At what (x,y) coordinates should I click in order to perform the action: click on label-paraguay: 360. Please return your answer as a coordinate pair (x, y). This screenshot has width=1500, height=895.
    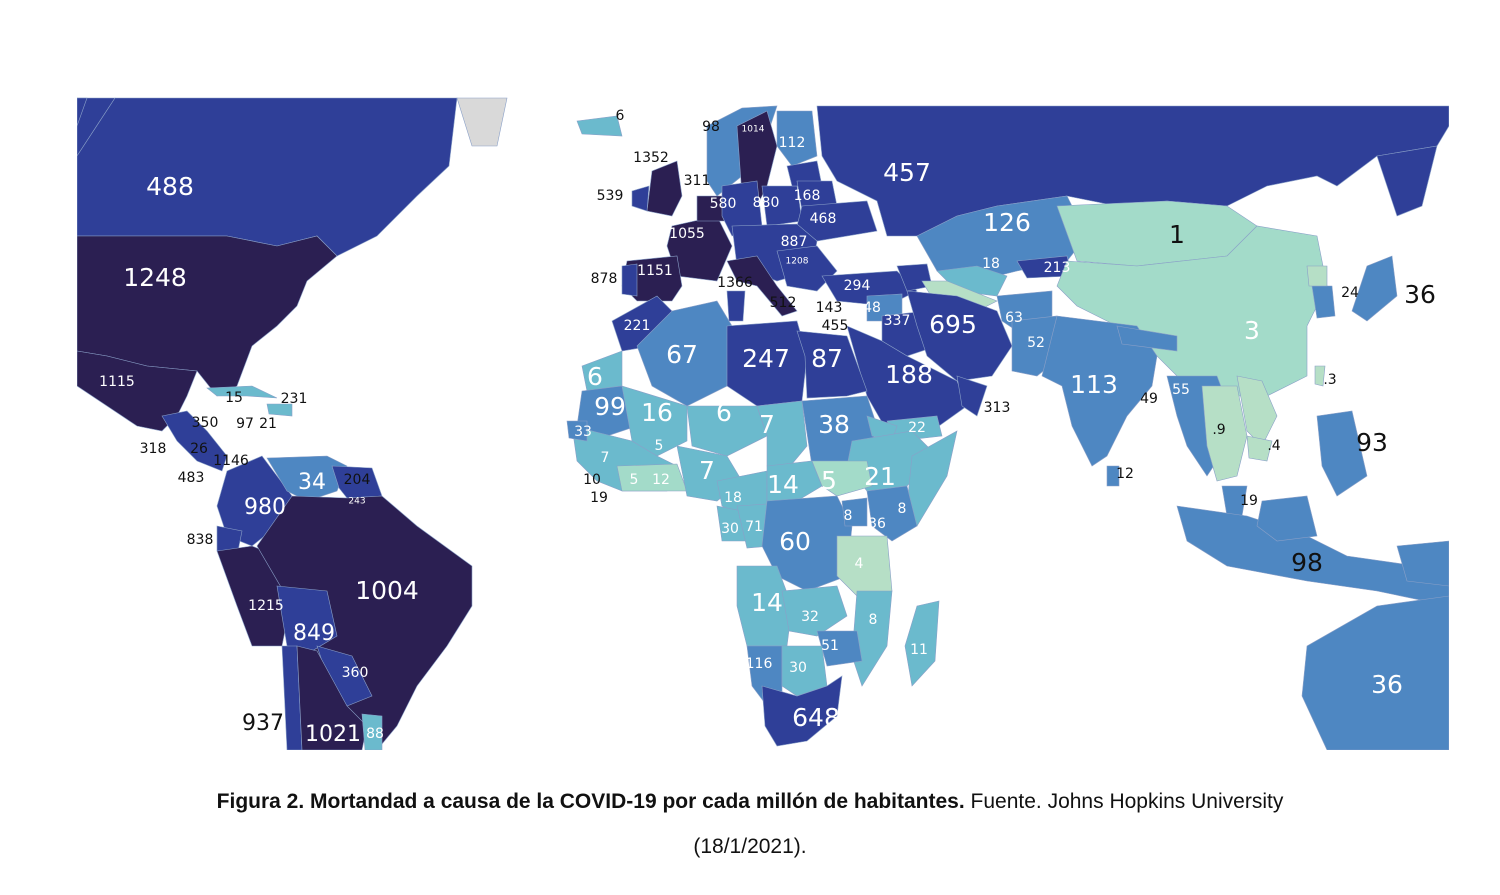
    Looking at the image, I should click on (355, 673).